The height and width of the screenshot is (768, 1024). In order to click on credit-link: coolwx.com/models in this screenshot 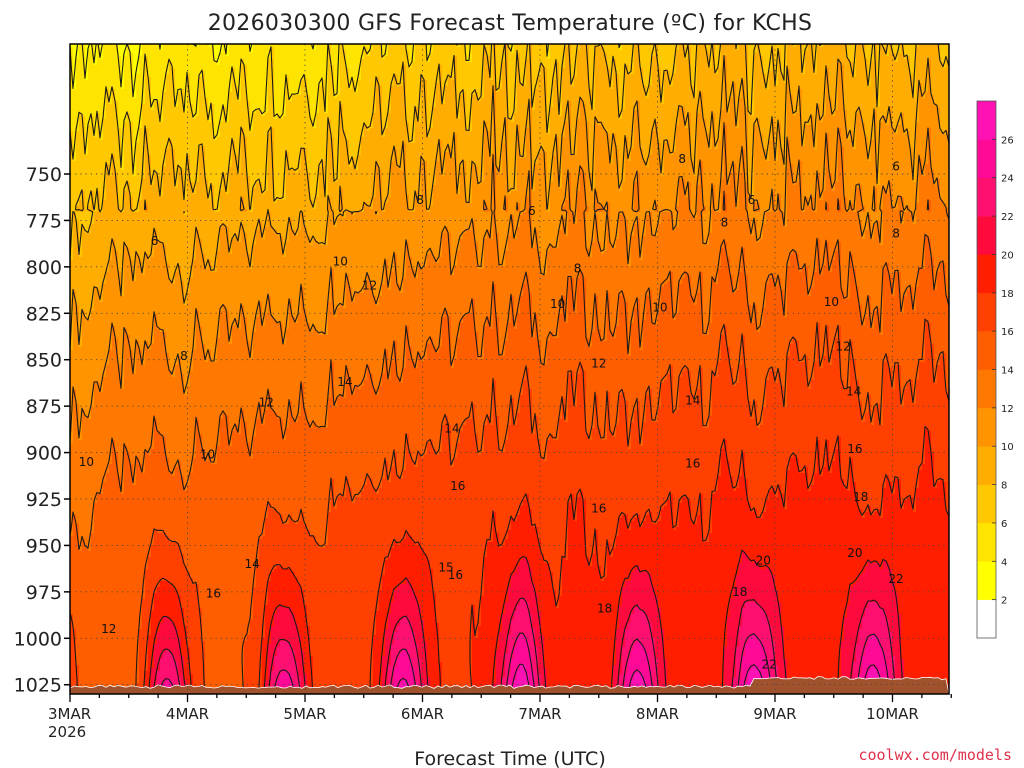, I will do `click(935, 755)`.